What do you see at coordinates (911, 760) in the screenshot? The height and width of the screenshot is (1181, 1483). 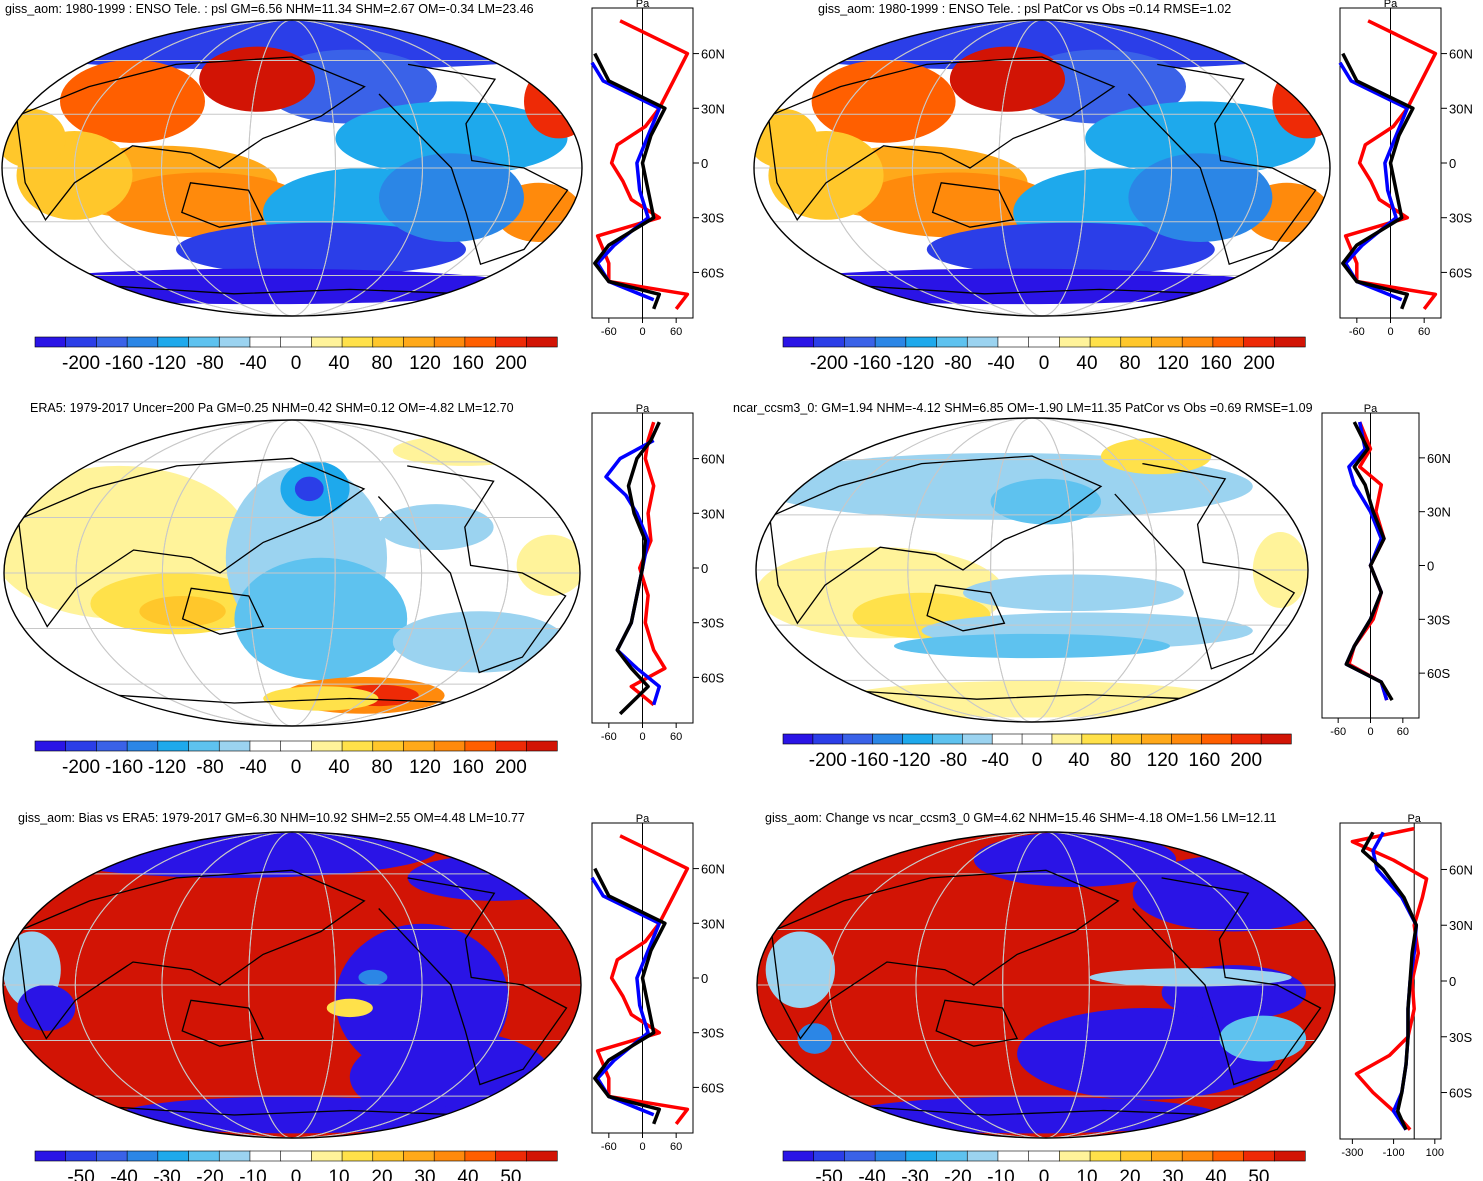 I see `colorbar-tick-label: -120` at bounding box center [911, 760].